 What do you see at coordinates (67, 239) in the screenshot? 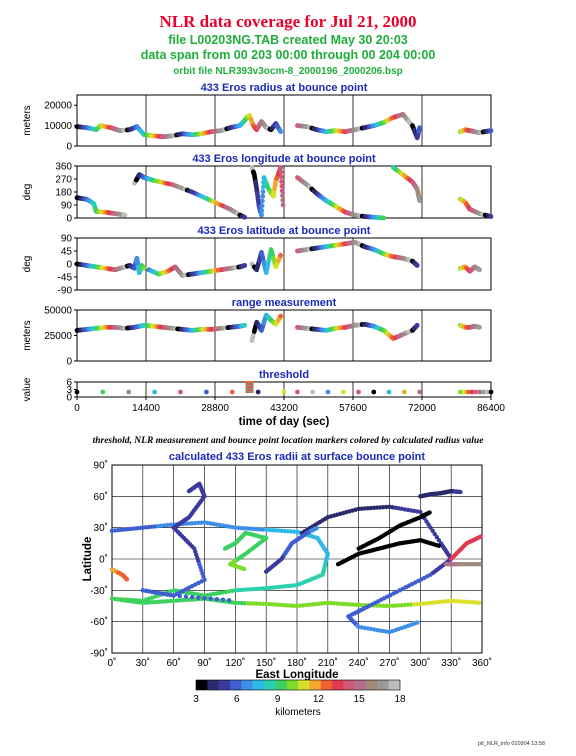
I see `y-tick-label: 90` at bounding box center [67, 239].